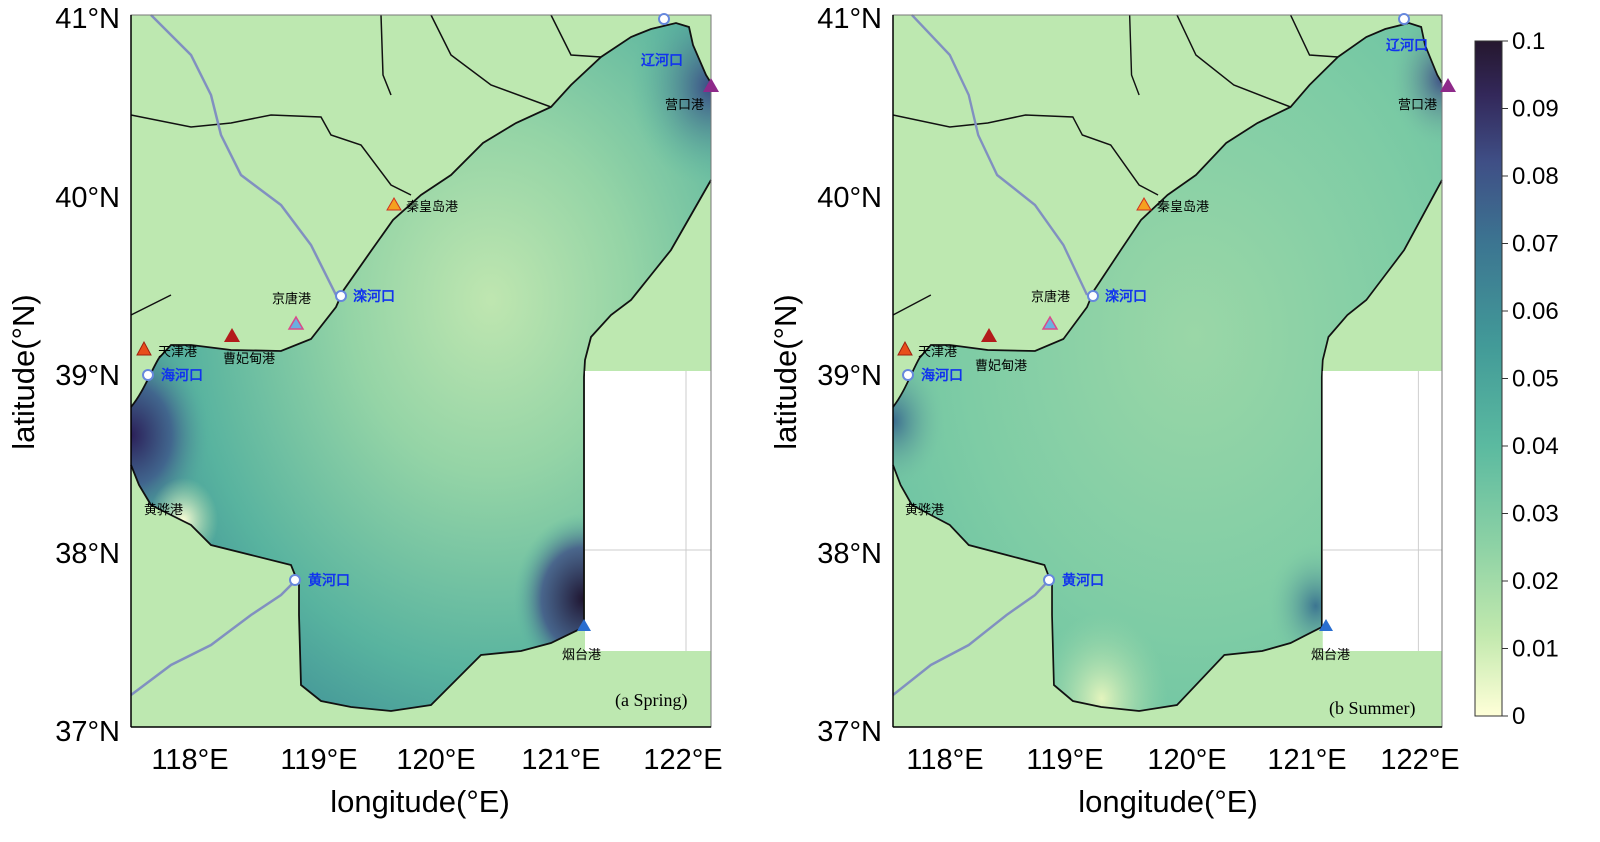 This screenshot has height=842, width=1600. I want to click on colorbar-tick-label: 0.07, so click(1535, 244).